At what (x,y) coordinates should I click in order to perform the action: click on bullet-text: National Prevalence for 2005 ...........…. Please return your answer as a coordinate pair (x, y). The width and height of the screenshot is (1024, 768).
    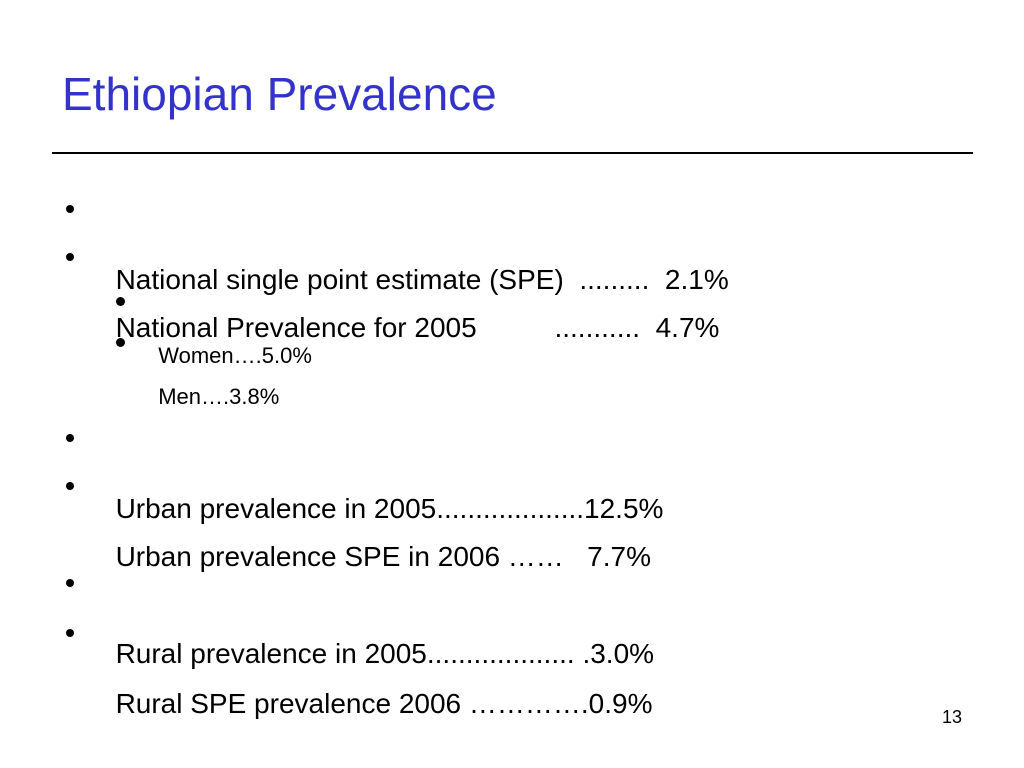
    Looking at the image, I should click on (417, 327).